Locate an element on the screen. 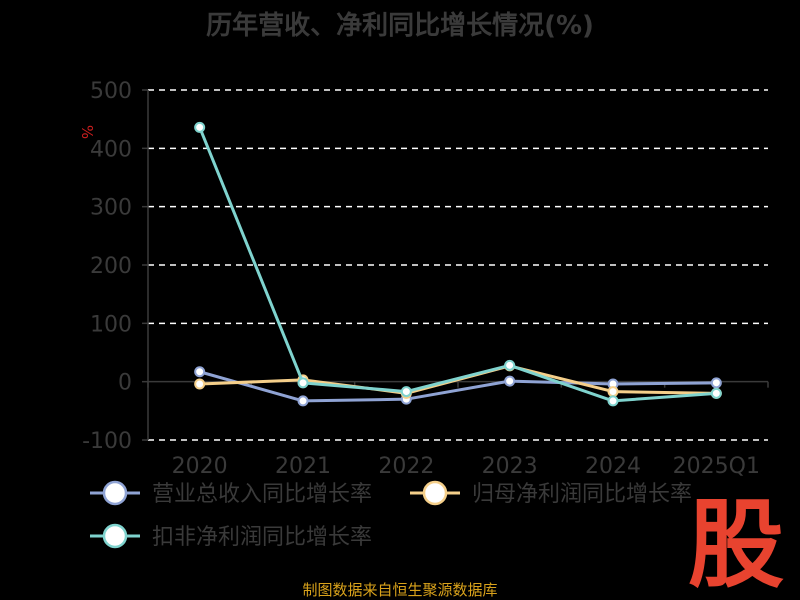  legend-label-1: 营业总收入同比增长率 is located at coordinates (262, 494).